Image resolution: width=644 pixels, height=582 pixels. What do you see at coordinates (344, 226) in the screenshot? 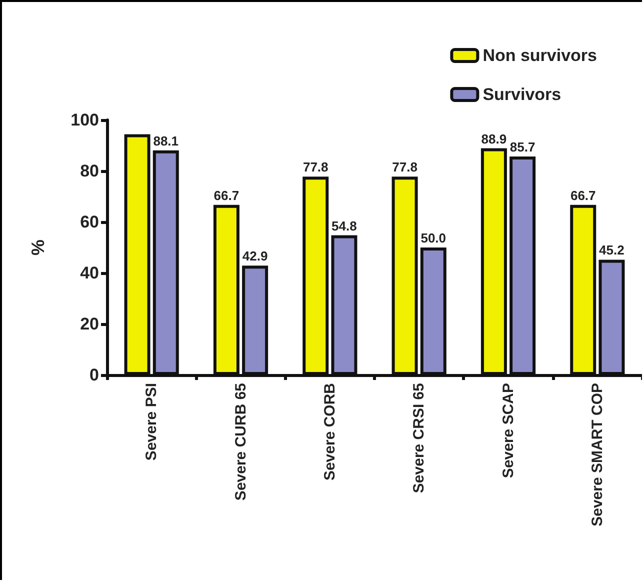
I see `data-label: 54.8` at bounding box center [344, 226].